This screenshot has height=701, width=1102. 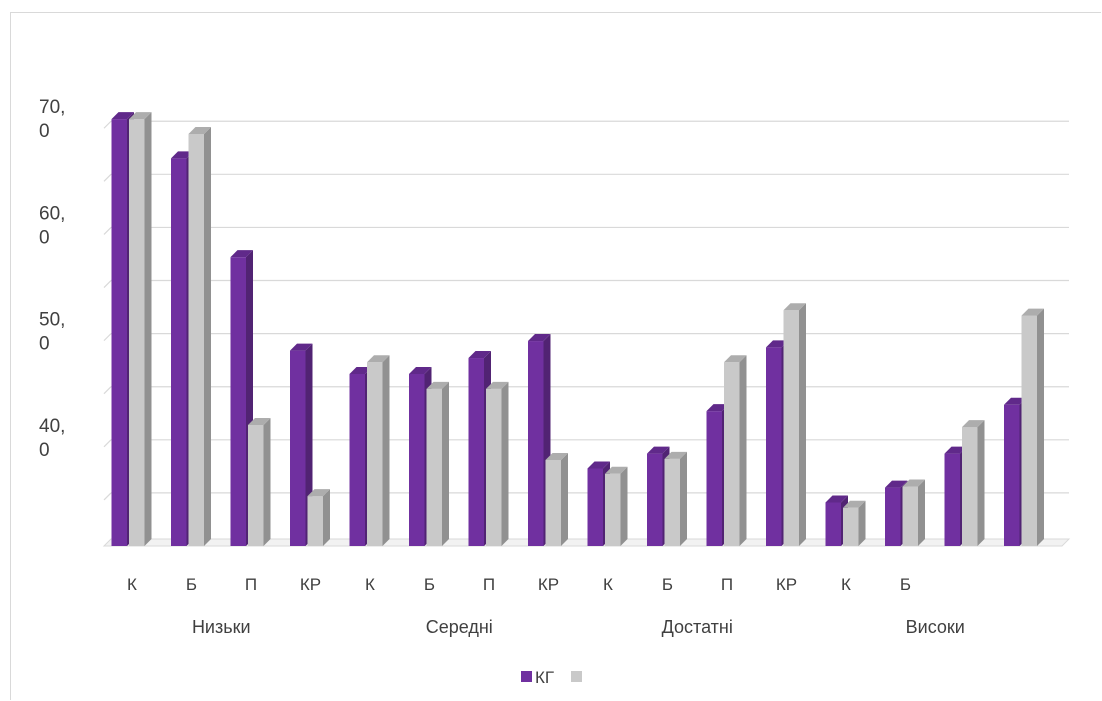 What do you see at coordinates (52, 332) in the screenshot?
I see `y-tick-label: 50, 0` at bounding box center [52, 332].